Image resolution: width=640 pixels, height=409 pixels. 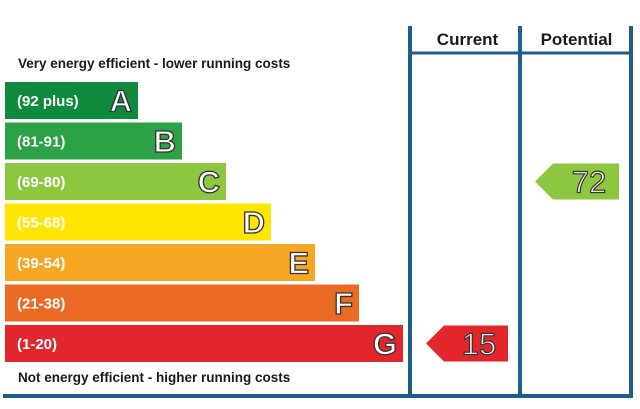 What do you see at coordinates (37, 344) in the screenshot?
I see `band-range-g: (1-20)` at bounding box center [37, 344].